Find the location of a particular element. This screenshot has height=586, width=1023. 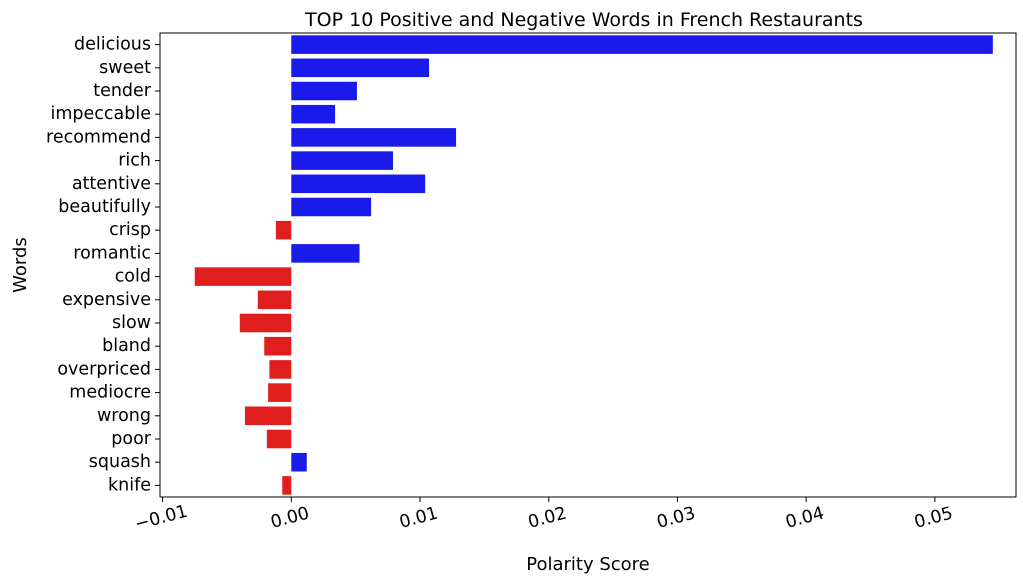

y-tick-label: wrong is located at coordinates (124, 416).